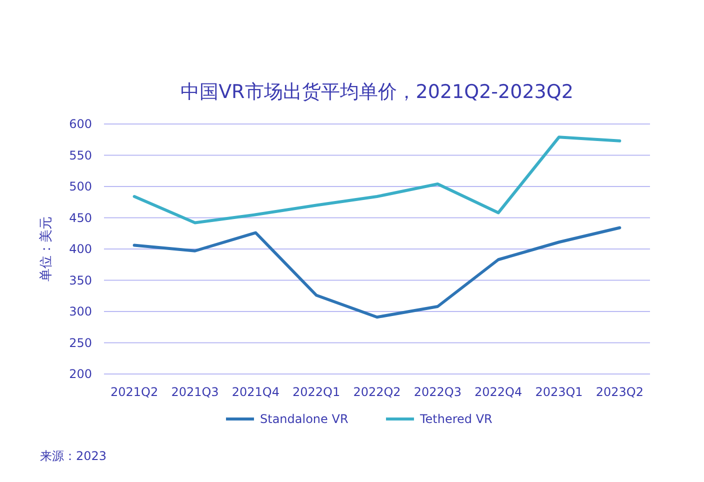 The image size is (704, 482). I want to click on x-tick-label: 2021Q3, so click(195, 392).